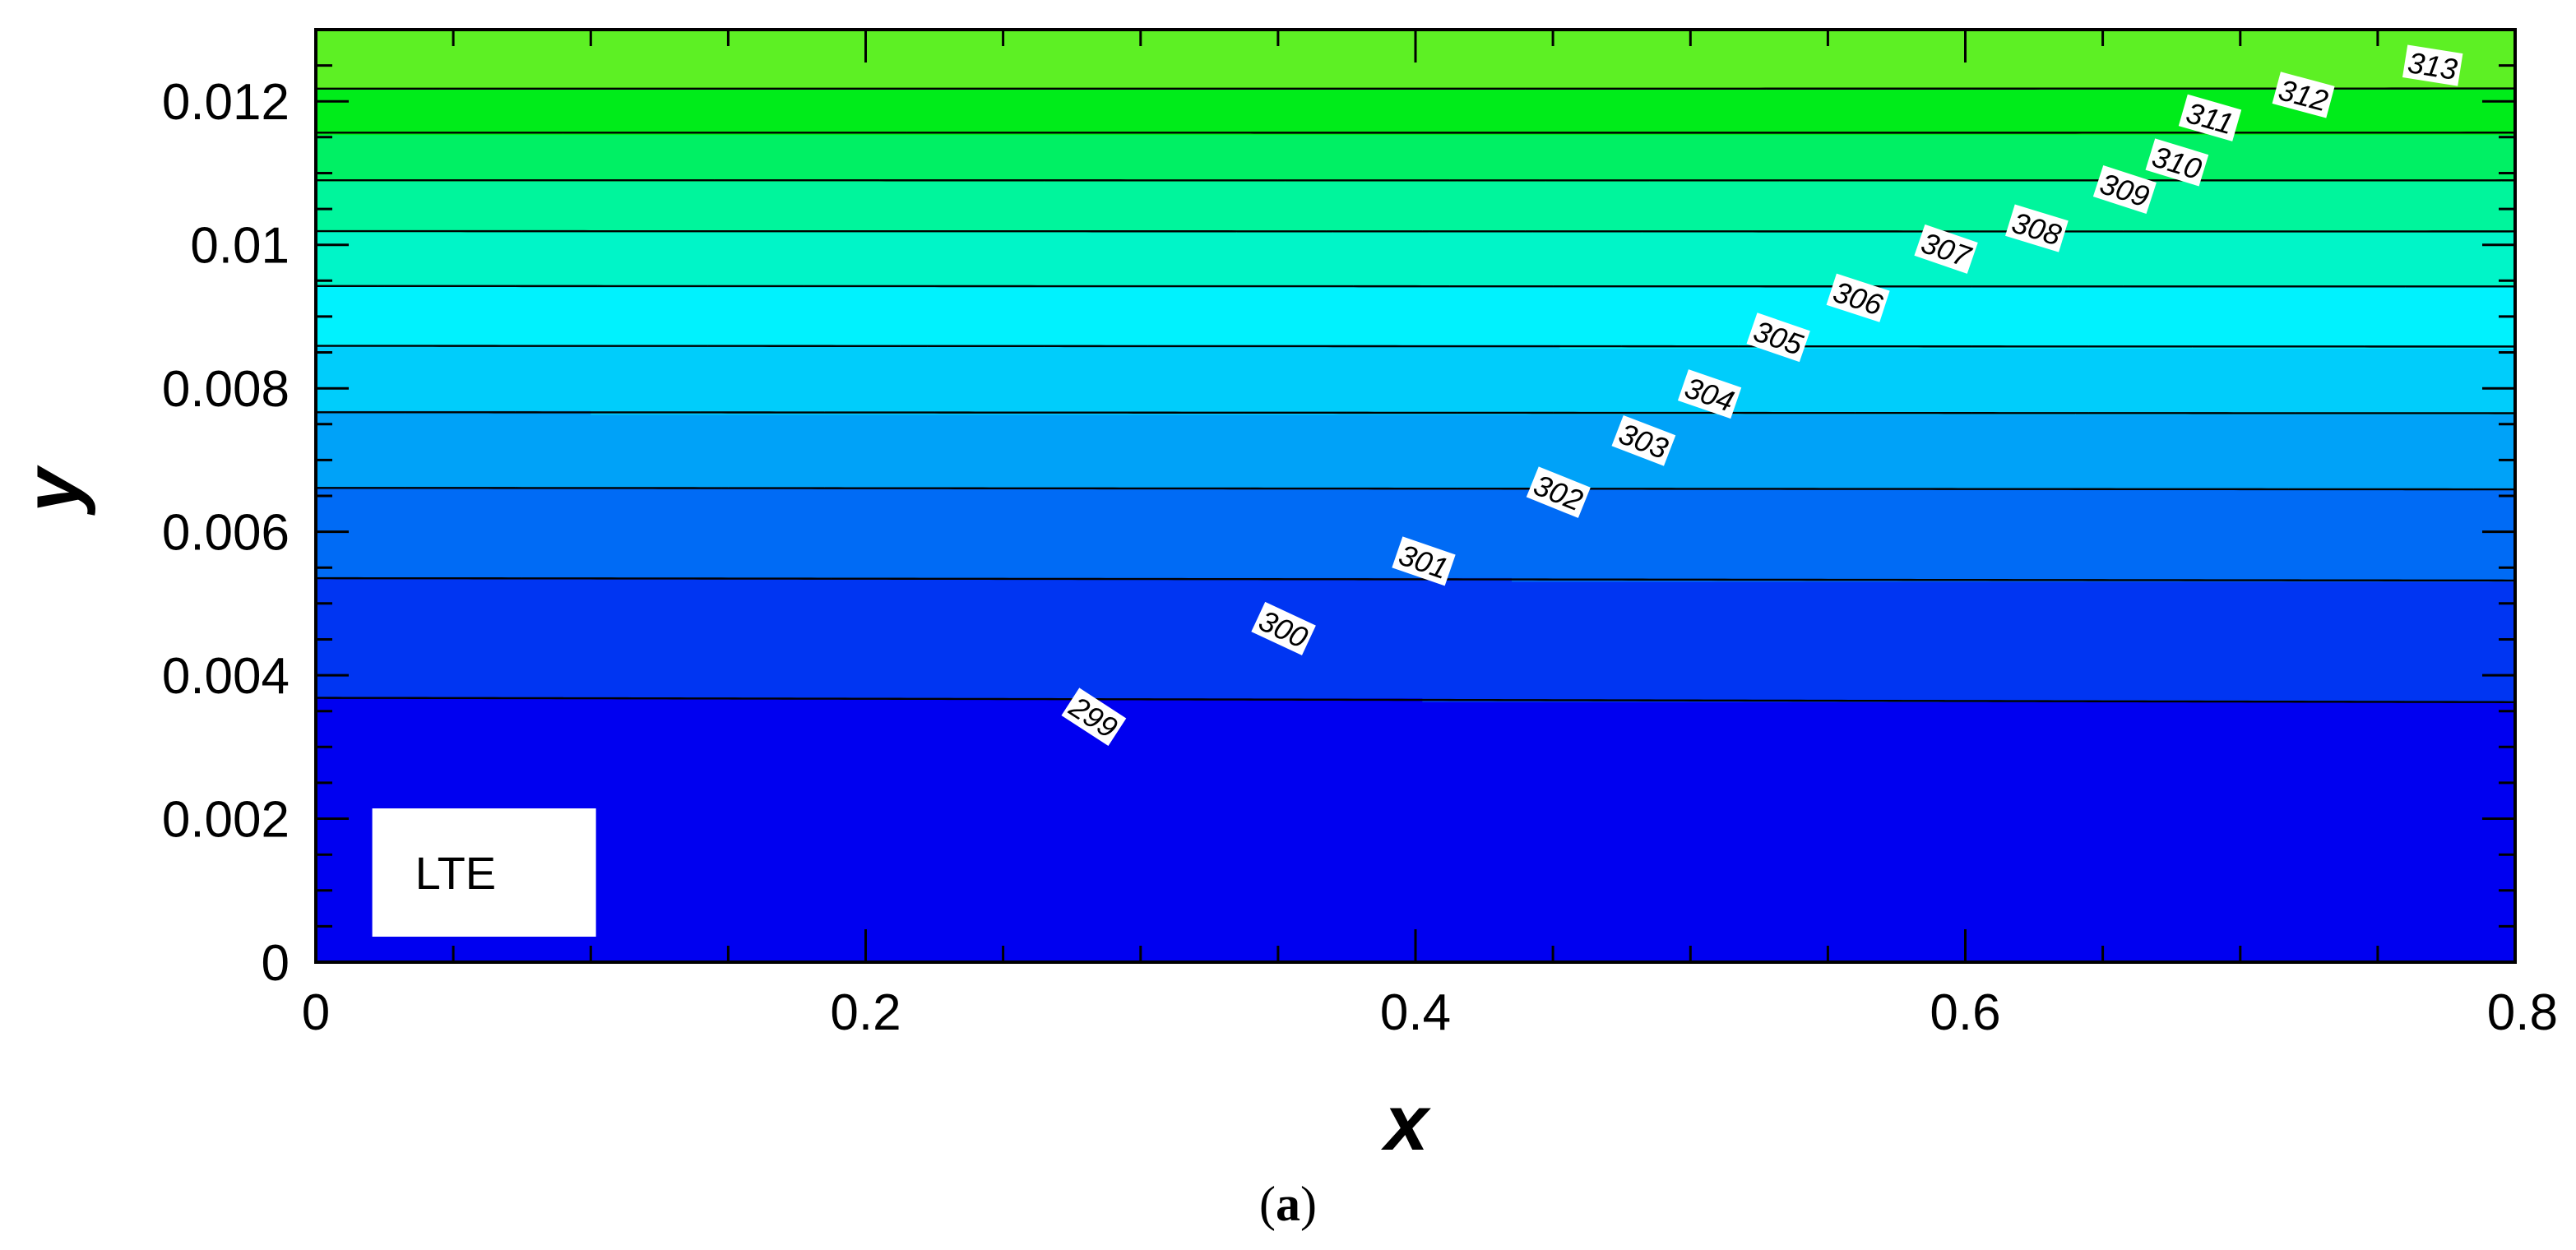 Image resolution: width=2576 pixels, height=1250 pixels. Describe the element at coordinates (52, 490) in the screenshot. I see `y-axis-title: y` at that location.